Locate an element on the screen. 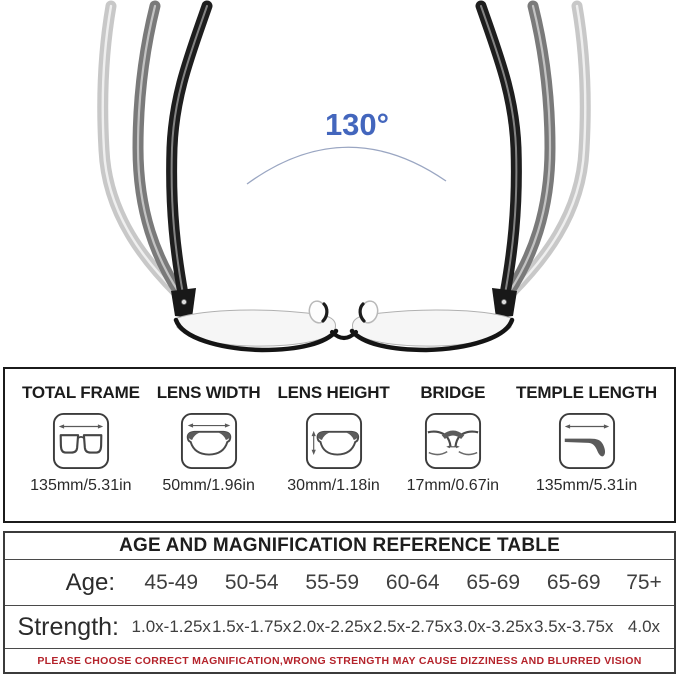  age-cell: 50-54 is located at coordinates (251, 582).